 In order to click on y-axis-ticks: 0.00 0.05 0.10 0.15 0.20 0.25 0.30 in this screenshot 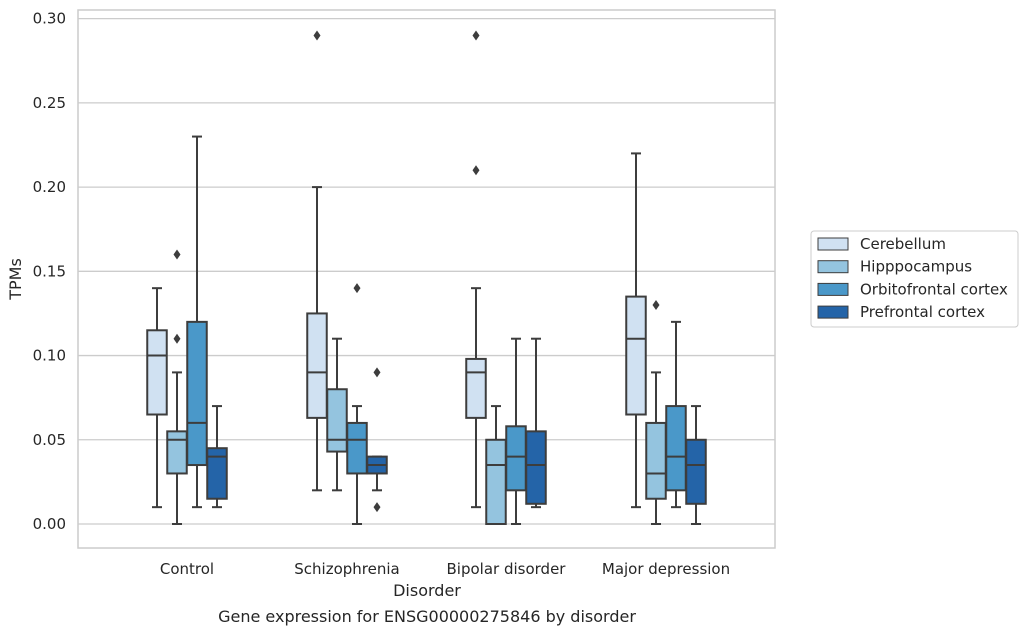, I will do `click(49, 271)`.